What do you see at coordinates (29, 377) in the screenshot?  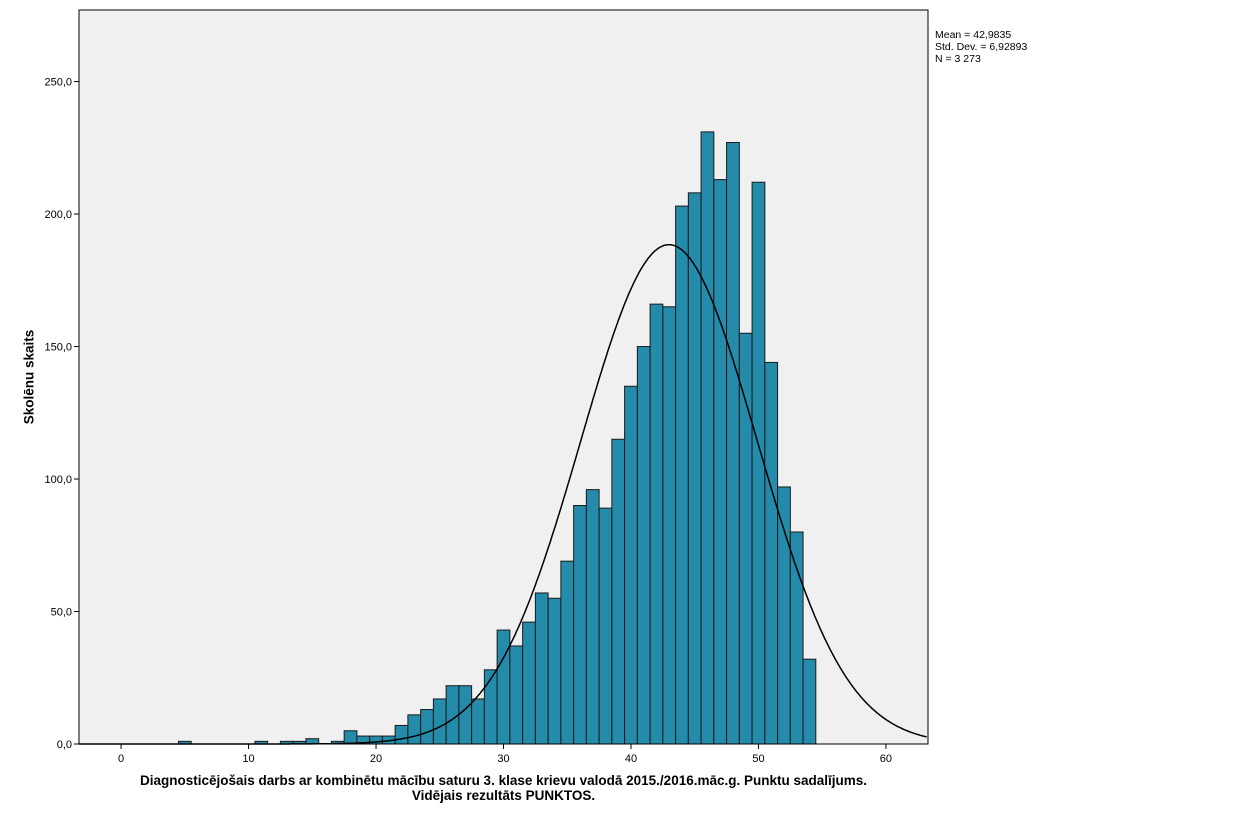 I see `y-axis-label: Skolēnu skaits` at bounding box center [29, 377].